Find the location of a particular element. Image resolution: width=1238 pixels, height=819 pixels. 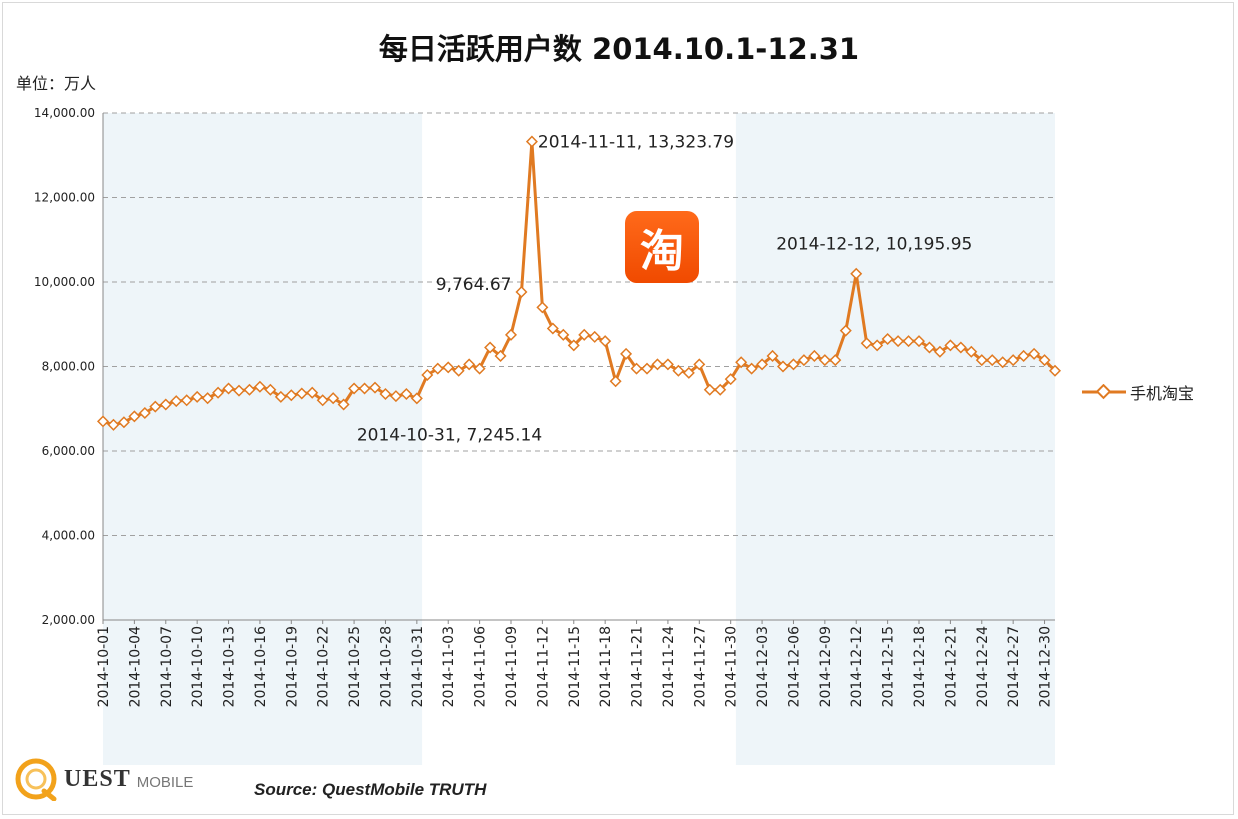

x-tick-label: 2014-11-21 is located at coordinates (638, 666).